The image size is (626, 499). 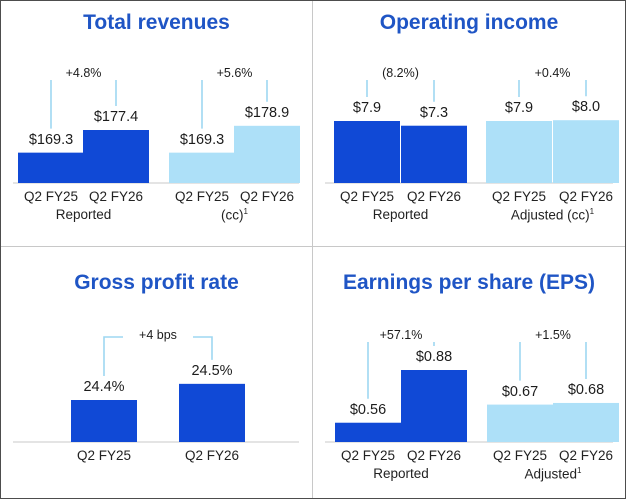 What do you see at coordinates (552, 215) in the screenshot?
I see `group-label: Adjusted (cc)1` at bounding box center [552, 215].